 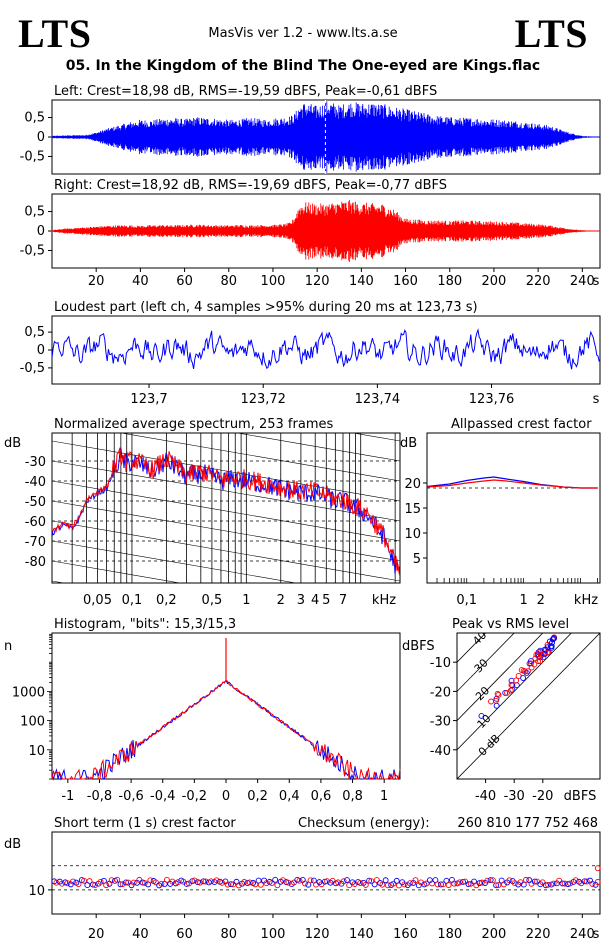 What do you see at coordinates (12, 844) in the screenshot?
I see `short_term_crest-ylabel: dB` at bounding box center [12, 844].